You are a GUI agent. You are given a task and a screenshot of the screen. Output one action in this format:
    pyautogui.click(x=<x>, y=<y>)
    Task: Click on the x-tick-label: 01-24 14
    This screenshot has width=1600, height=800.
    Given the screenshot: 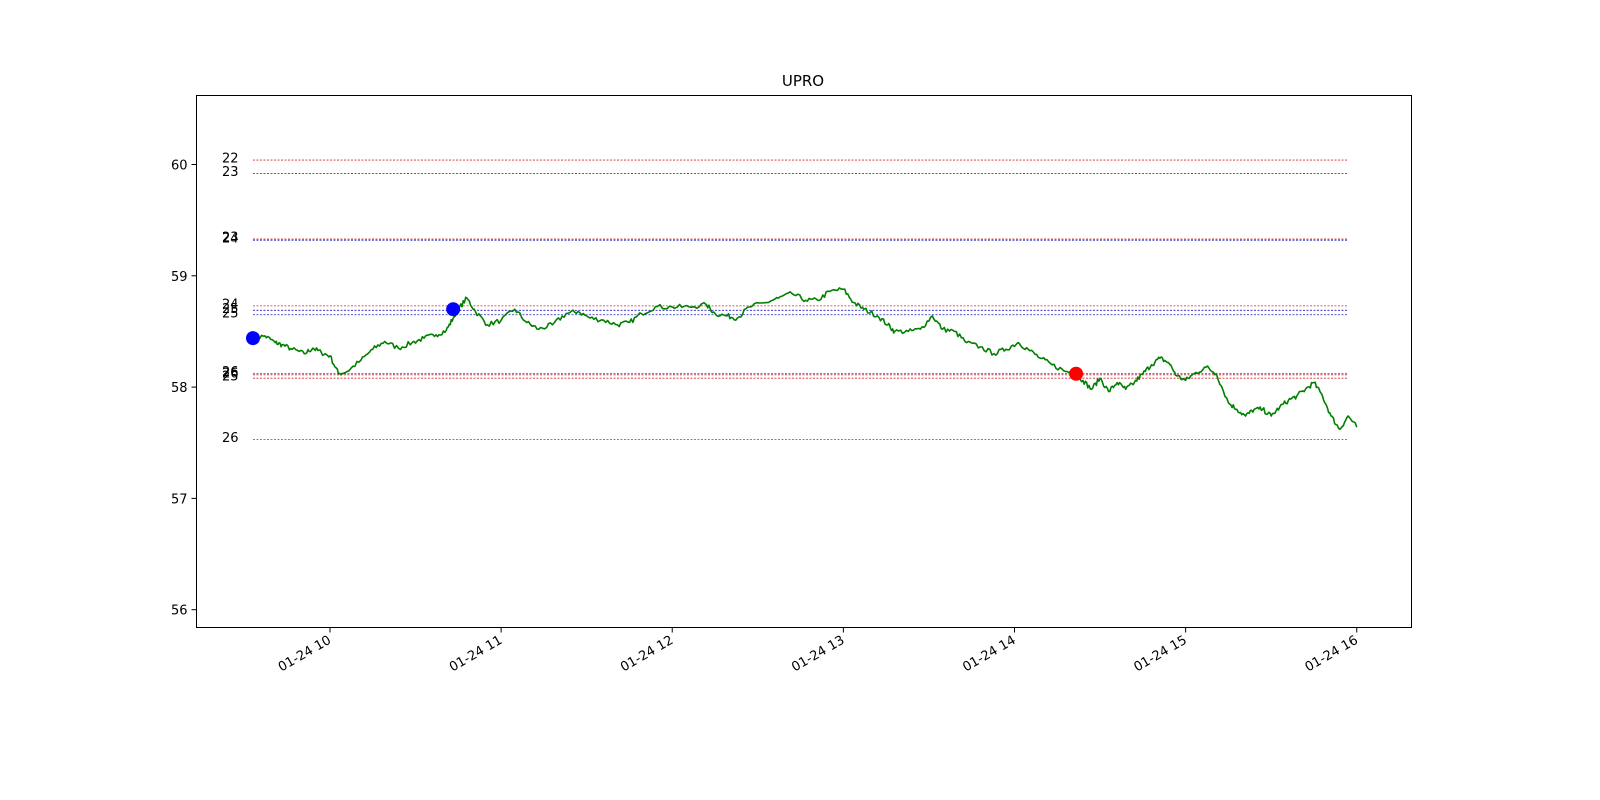 What is the action you would take?
    pyautogui.click(x=989, y=654)
    